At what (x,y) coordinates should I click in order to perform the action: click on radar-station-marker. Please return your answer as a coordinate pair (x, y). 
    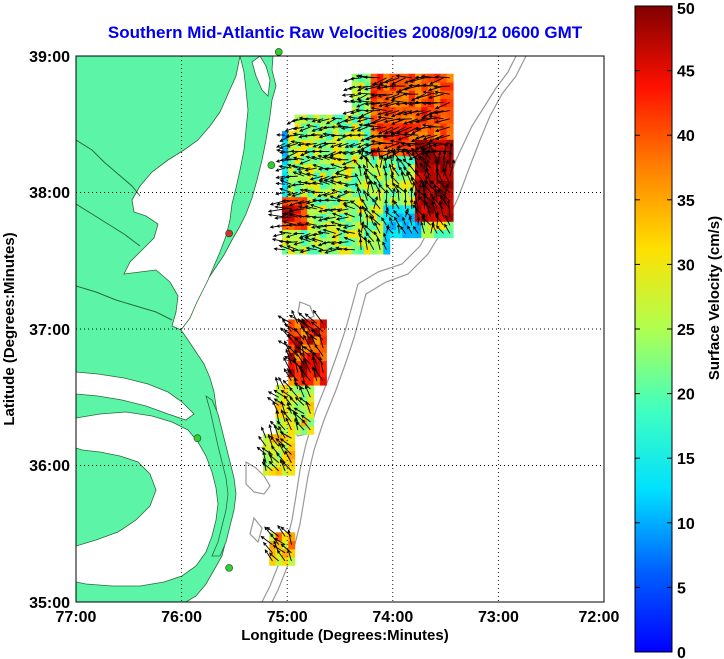
    Looking at the image, I should click on (229, 233).